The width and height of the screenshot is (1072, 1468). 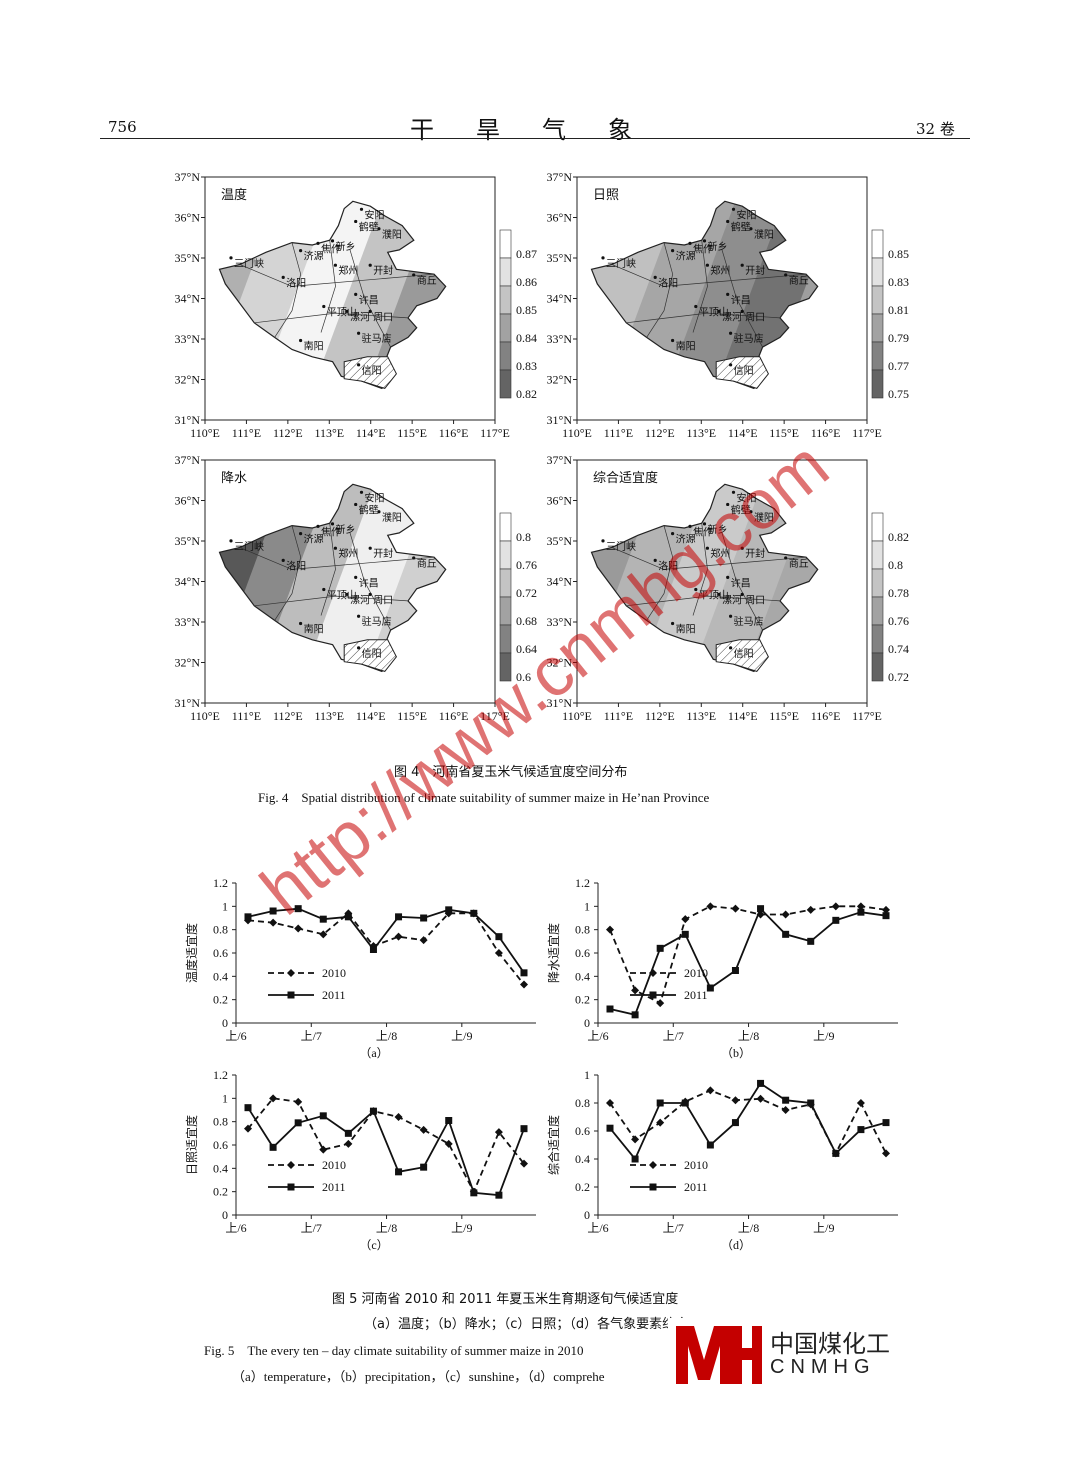 I want to click on city-label: 鹤壁, so click(x=741, y=509).